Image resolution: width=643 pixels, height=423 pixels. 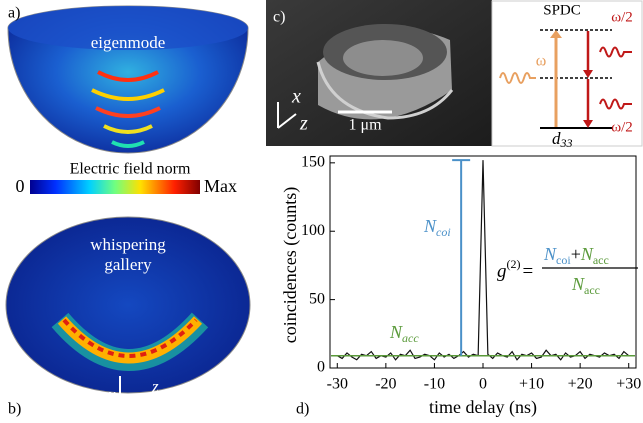 I want to click on pump-label: ω, so click(x=541, y=61).